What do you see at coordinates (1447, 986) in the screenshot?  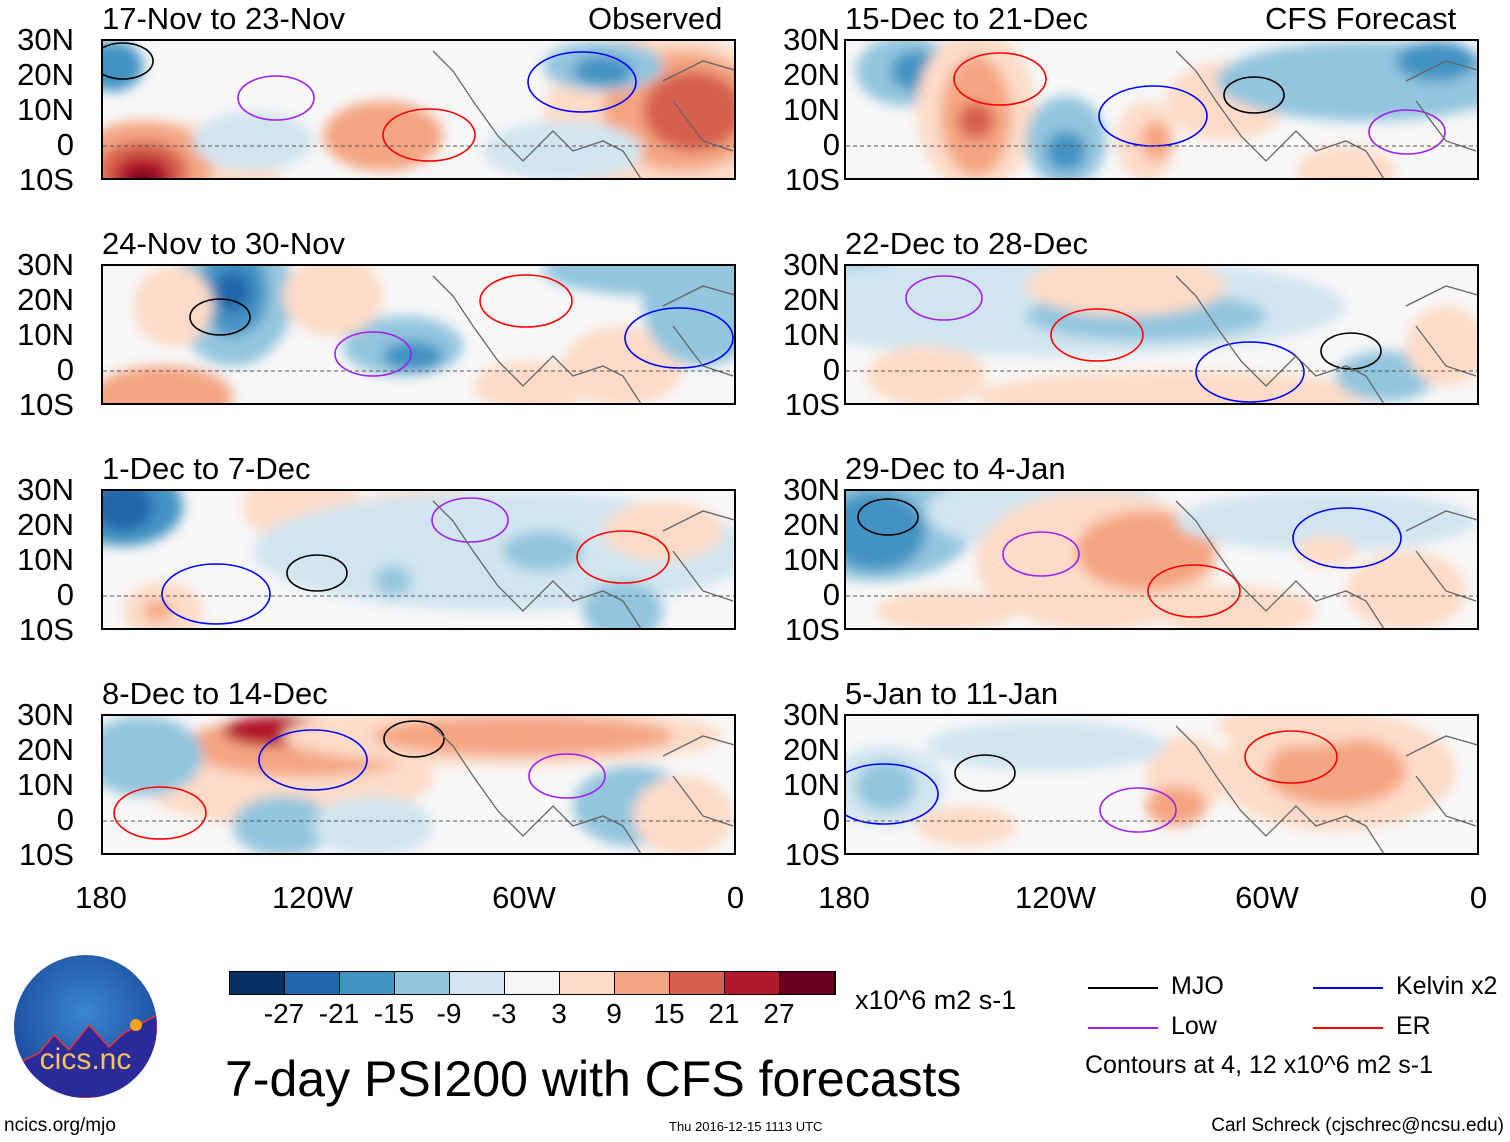 I see `legend-label: Kelvin x2` at bounding box center [1447, 986].